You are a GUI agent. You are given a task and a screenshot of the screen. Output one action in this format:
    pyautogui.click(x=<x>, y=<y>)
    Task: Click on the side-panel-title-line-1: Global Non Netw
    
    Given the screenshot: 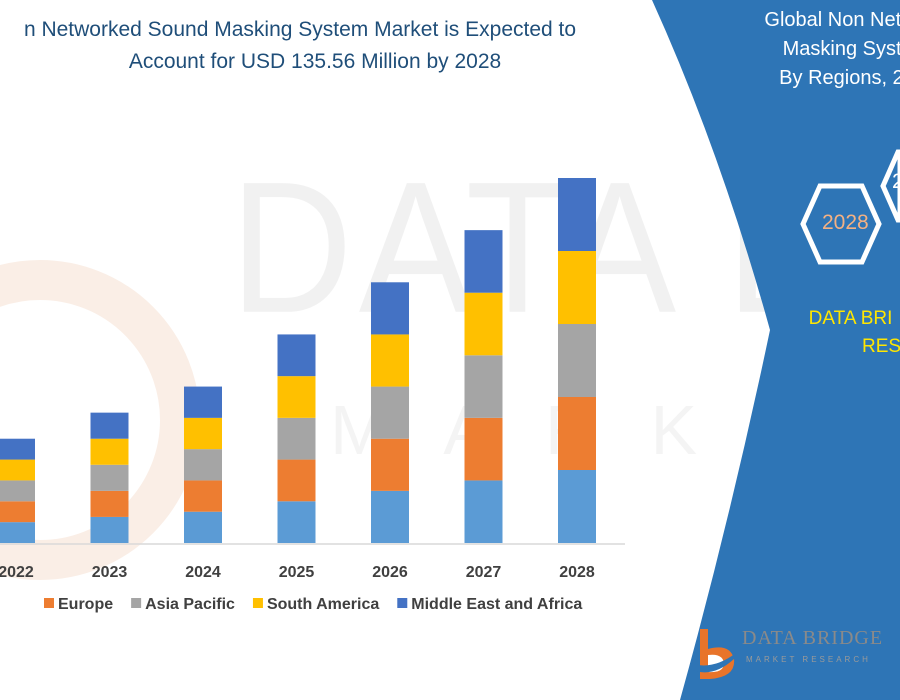 What is the action you would take?
    pyautogui.click(x=832, y=20)
    